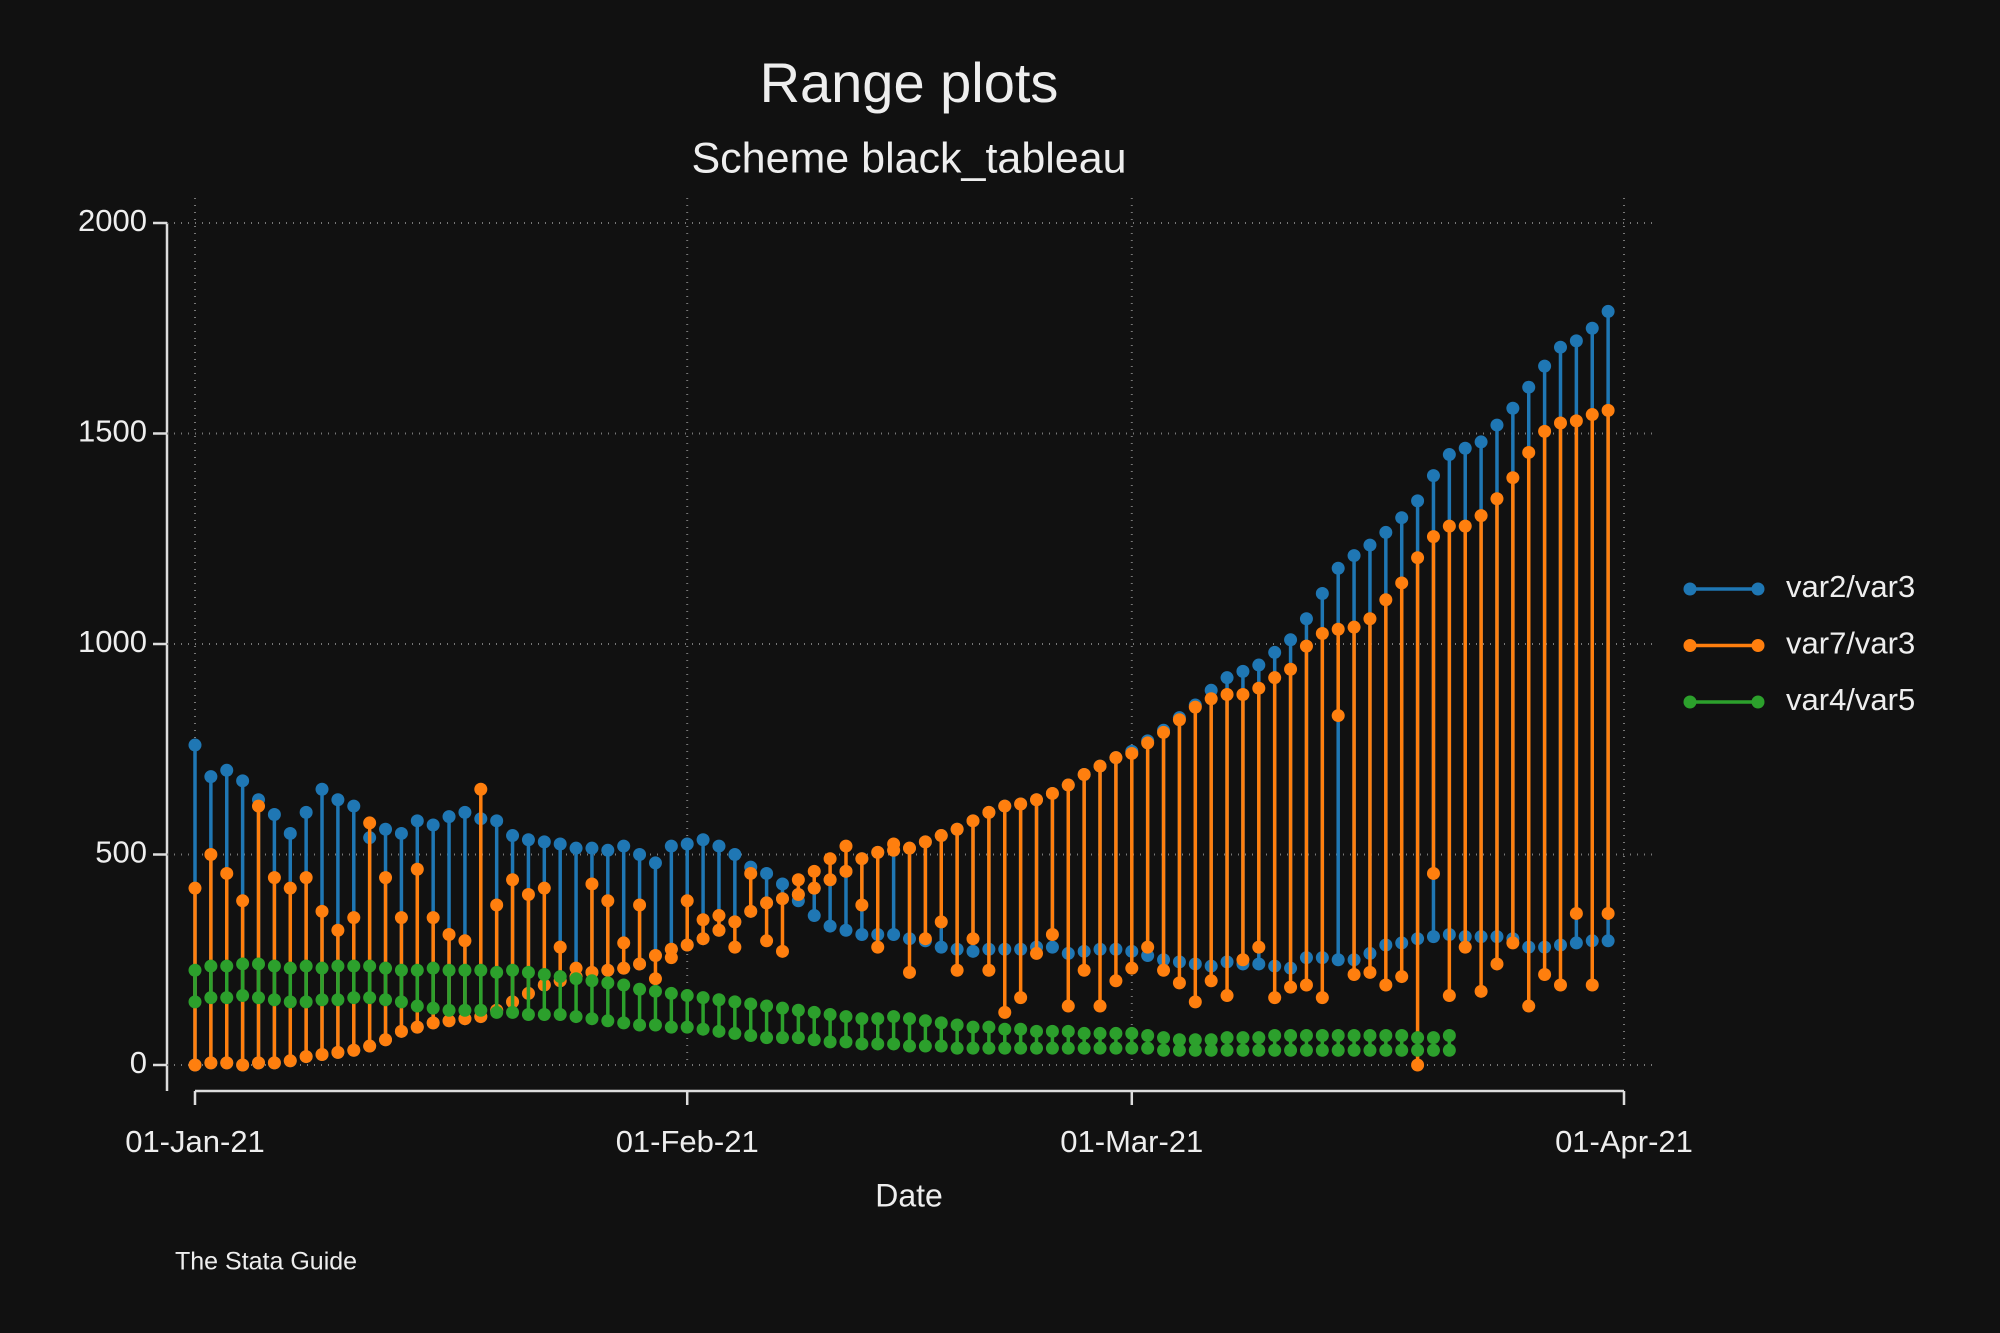  What do you see at coordinates (1624, 1141) in the screenshot?
I see `x-tick-label: 01-Apr-21` at bounding box center [1624, 1141].